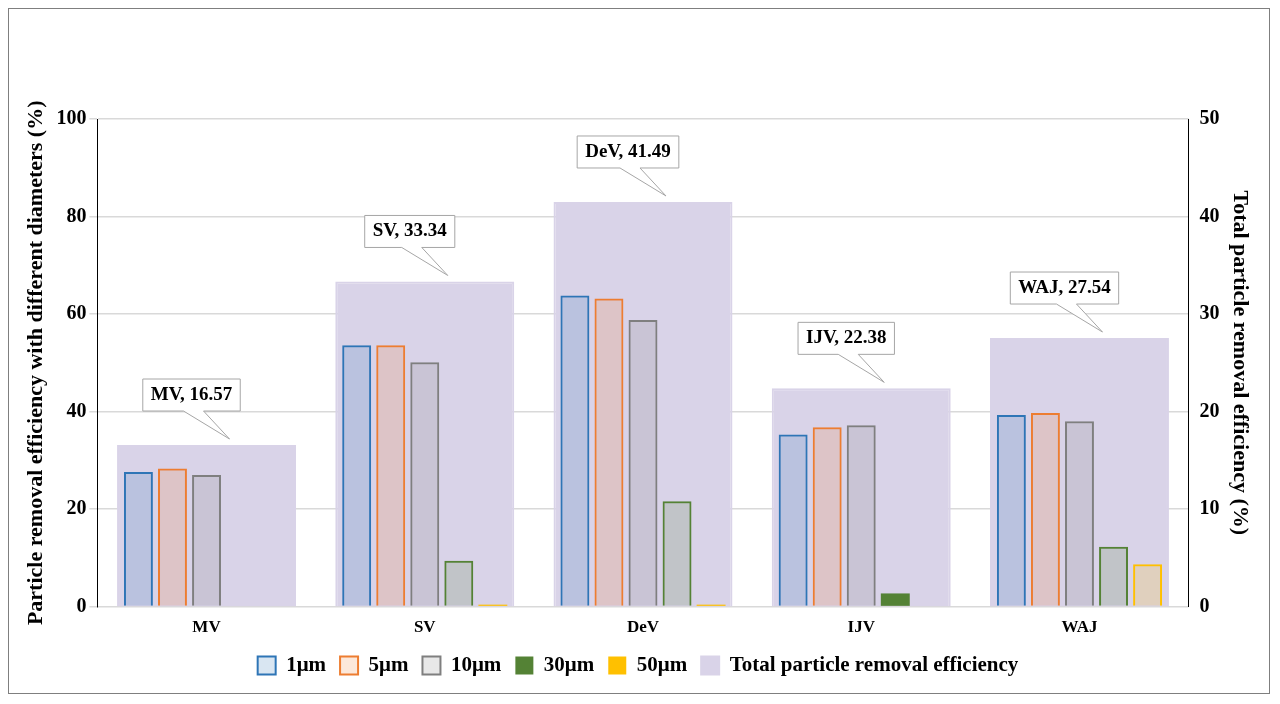  I want to click on y2-tick-label: 50, so click(1209, 117).